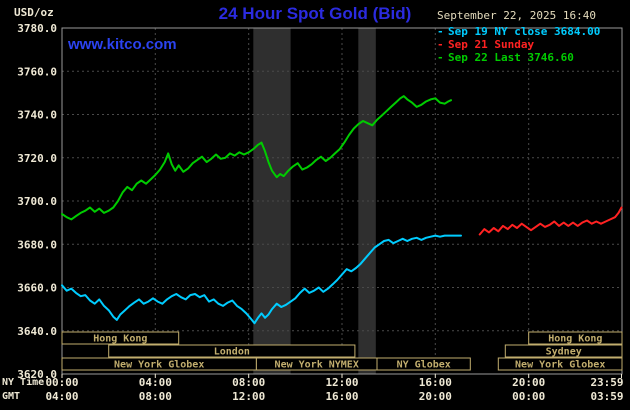 Image resolution: width=630 pixels, height=410 pixels. I want to click on y-axis-units-label: USD/oz, so click(34, 12).